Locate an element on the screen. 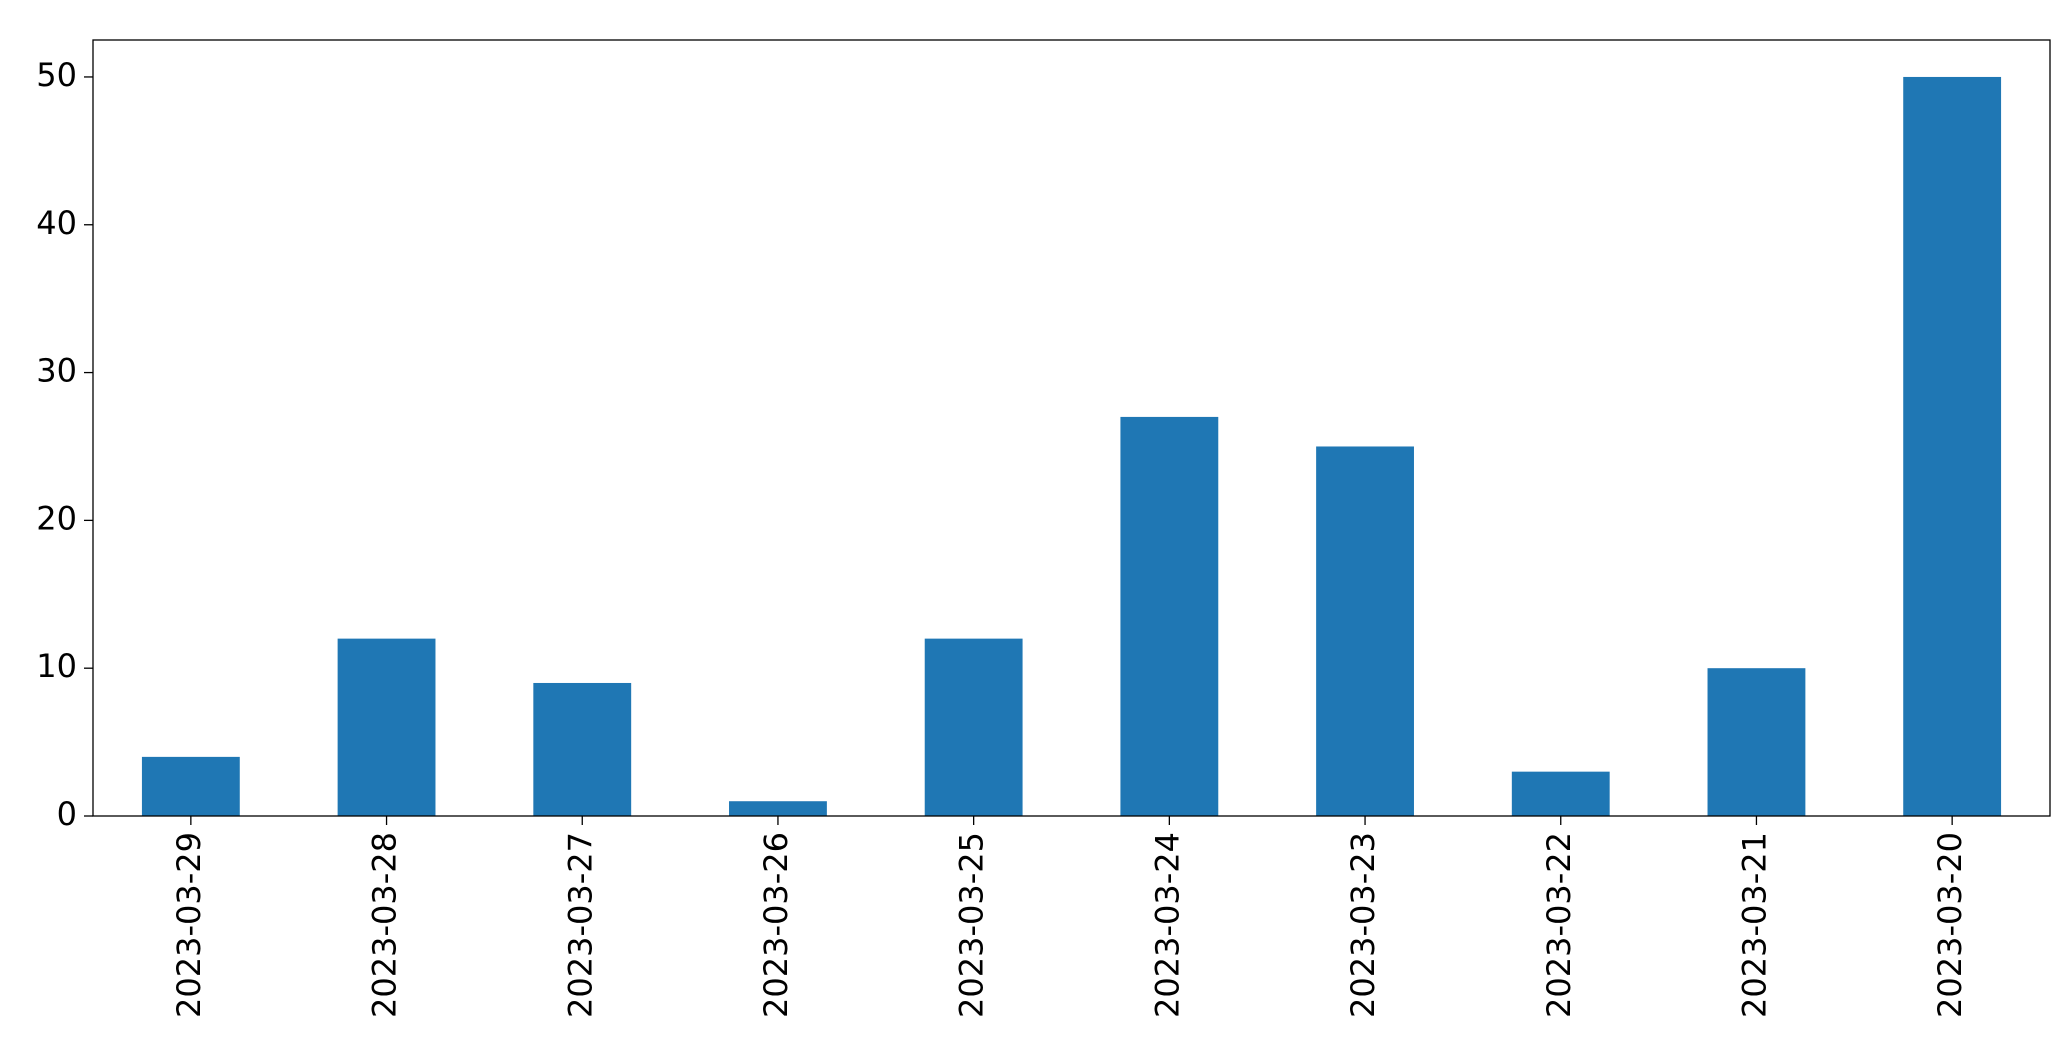  y-tick-label: 50 is located at coordinates (56, 75).